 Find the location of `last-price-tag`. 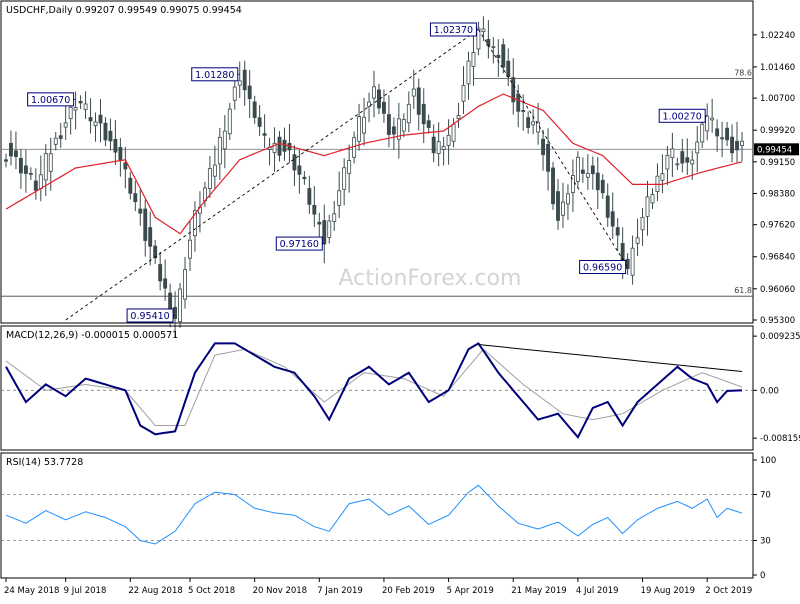

last-price-tag is located at coordinates (776, 149).